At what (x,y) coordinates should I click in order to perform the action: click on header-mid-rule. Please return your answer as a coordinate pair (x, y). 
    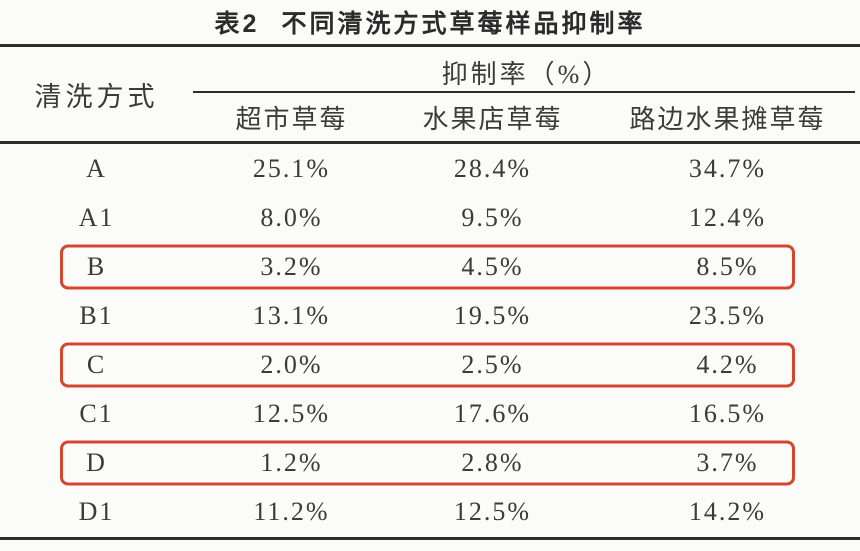
    Looking at the image, I should click on (524, 92).